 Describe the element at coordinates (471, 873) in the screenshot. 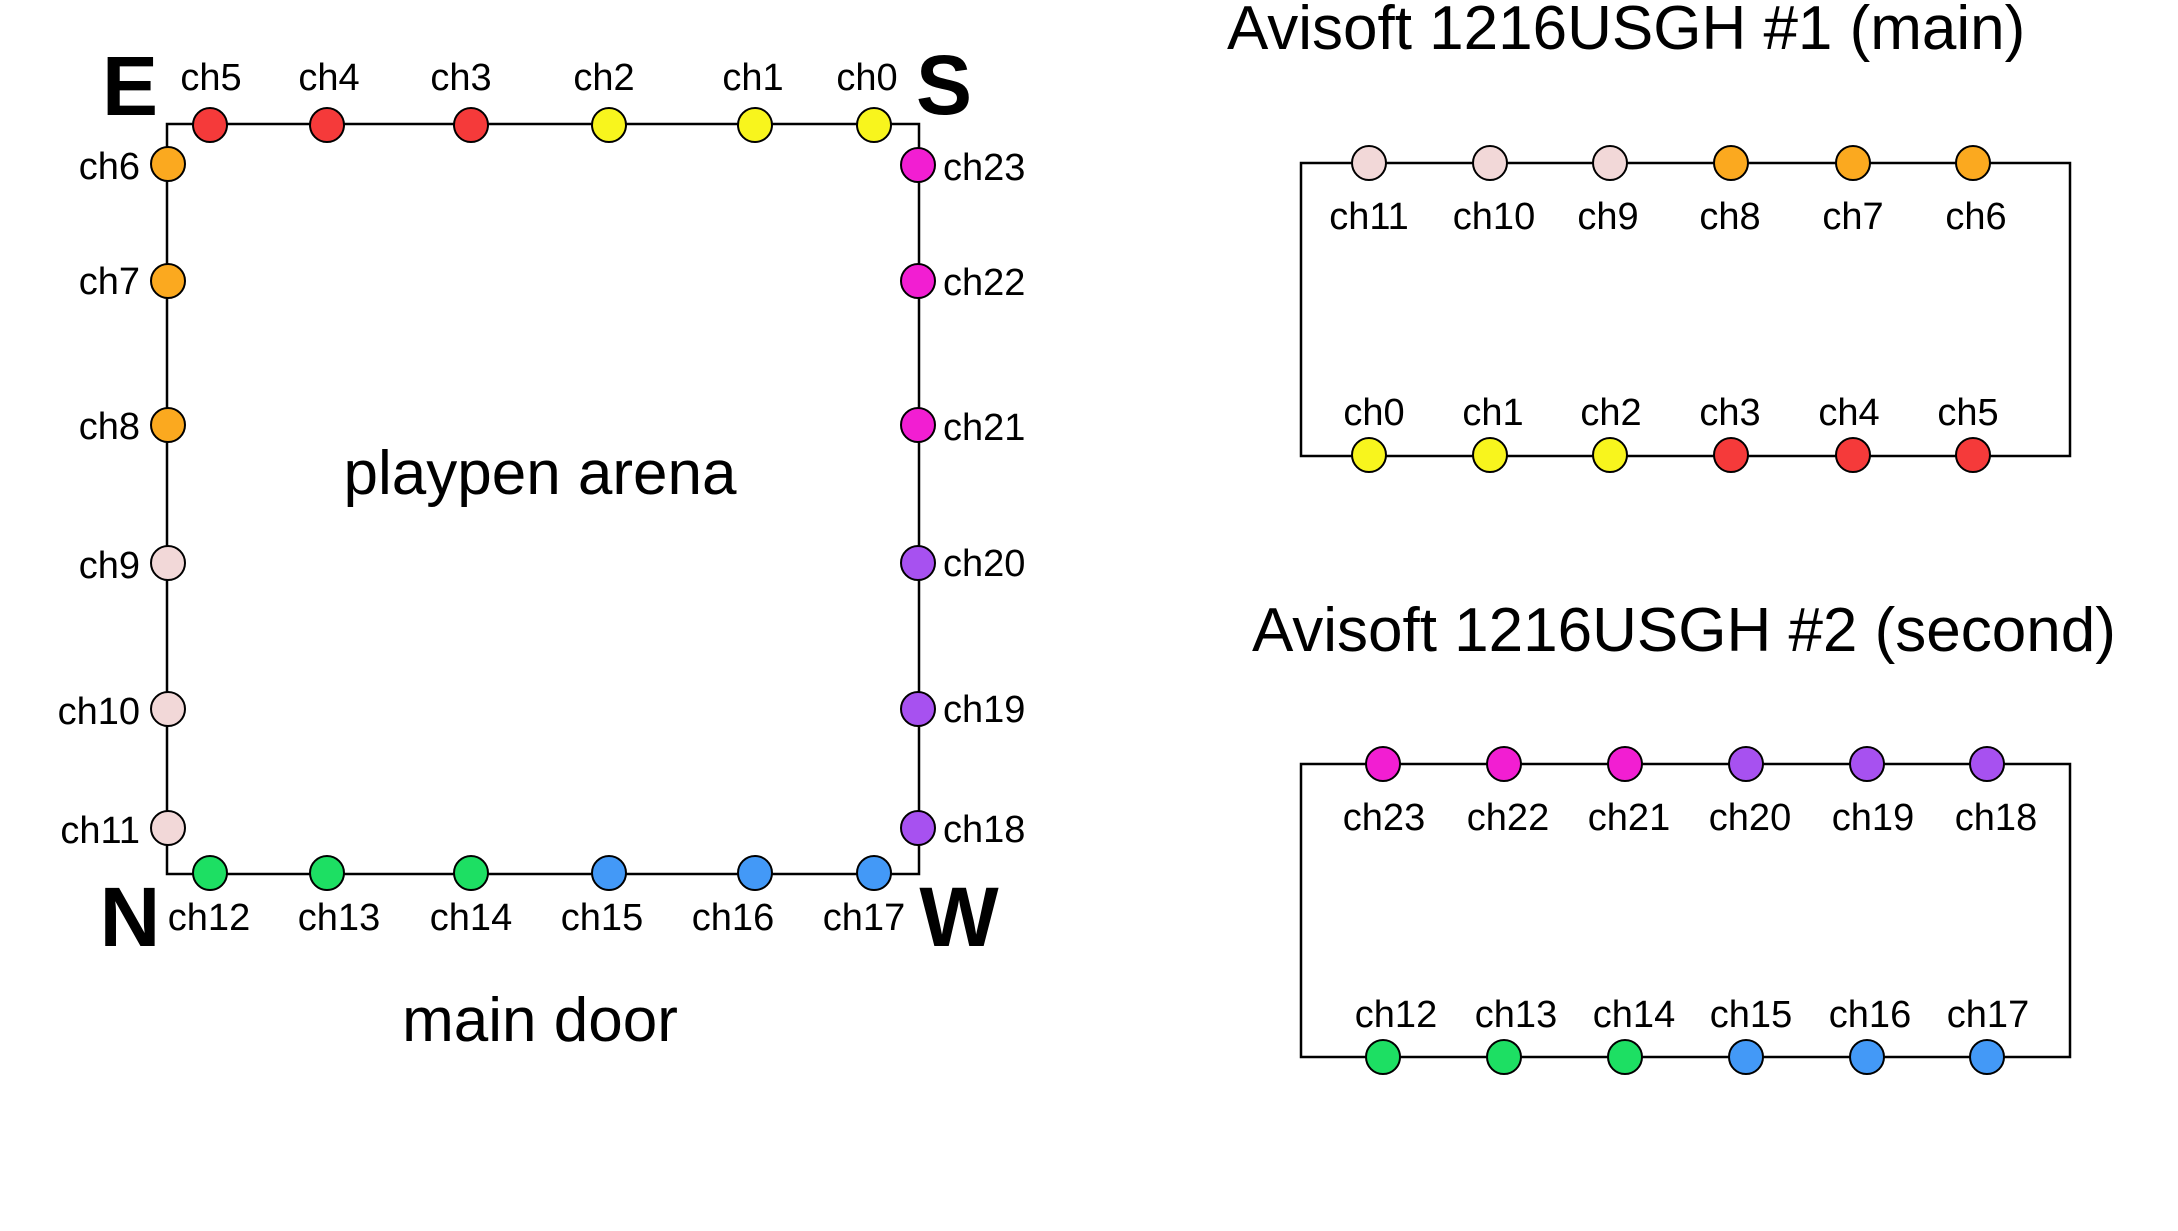

I see `arena-mic-ch14` at that location.